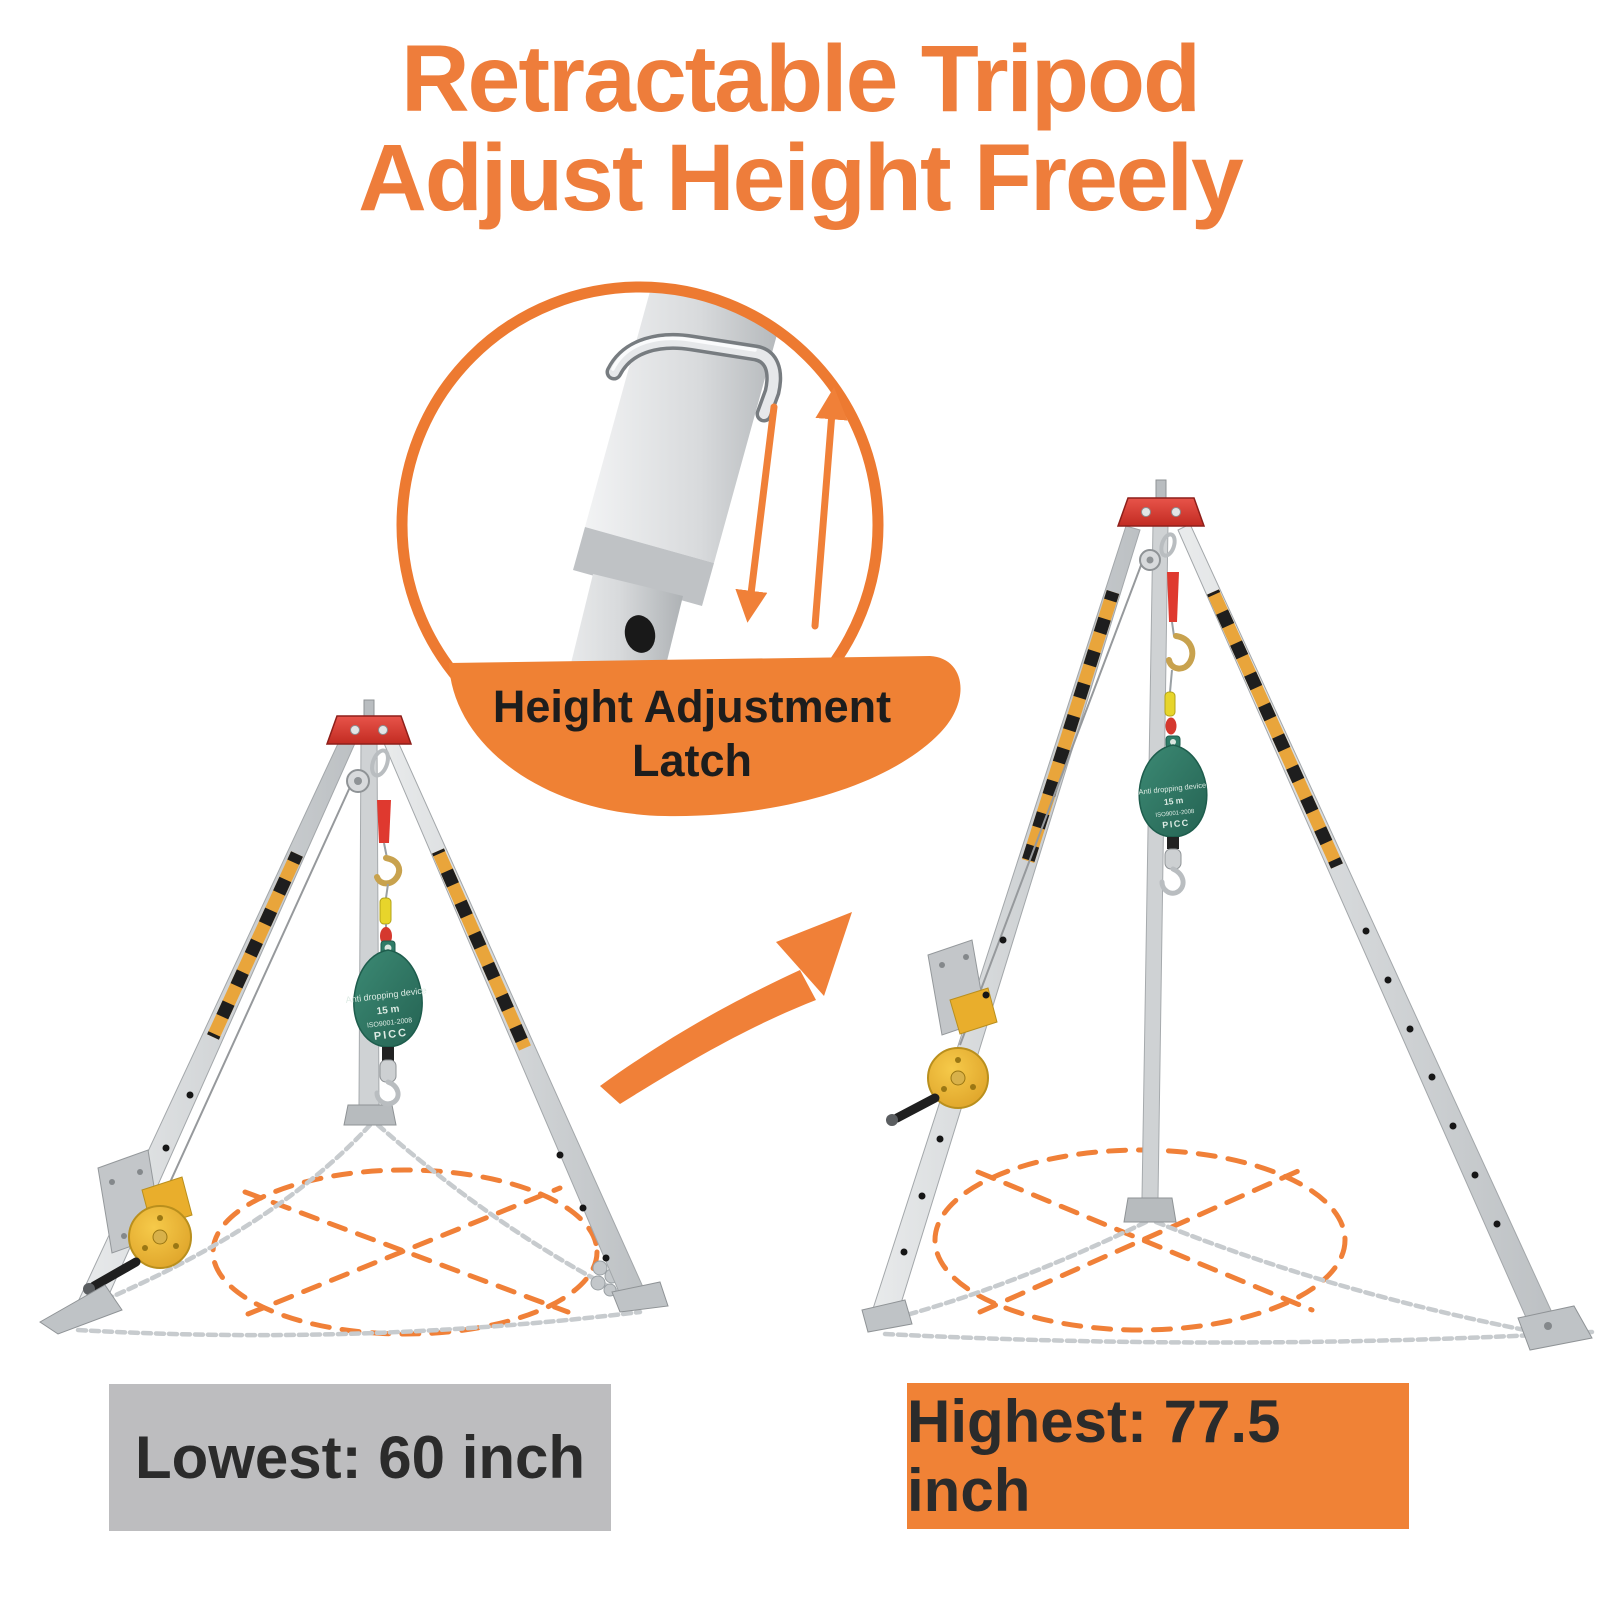  What do you see at coordinates (791, 508) in the screenshot?
I see `resize-arrows-icon` at bounding box center [791, 508].